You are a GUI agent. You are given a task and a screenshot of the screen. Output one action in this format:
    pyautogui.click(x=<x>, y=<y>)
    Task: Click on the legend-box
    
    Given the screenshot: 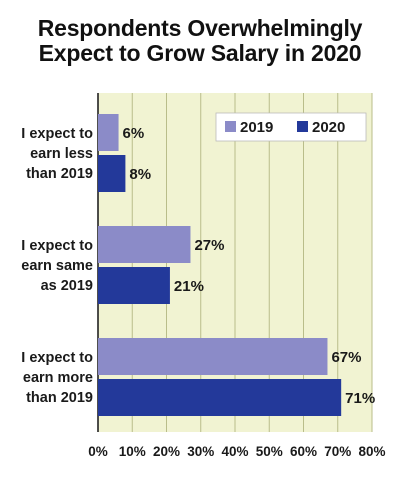 What is the action you would take?
    pyautogui.click(x=291, y=127)
    